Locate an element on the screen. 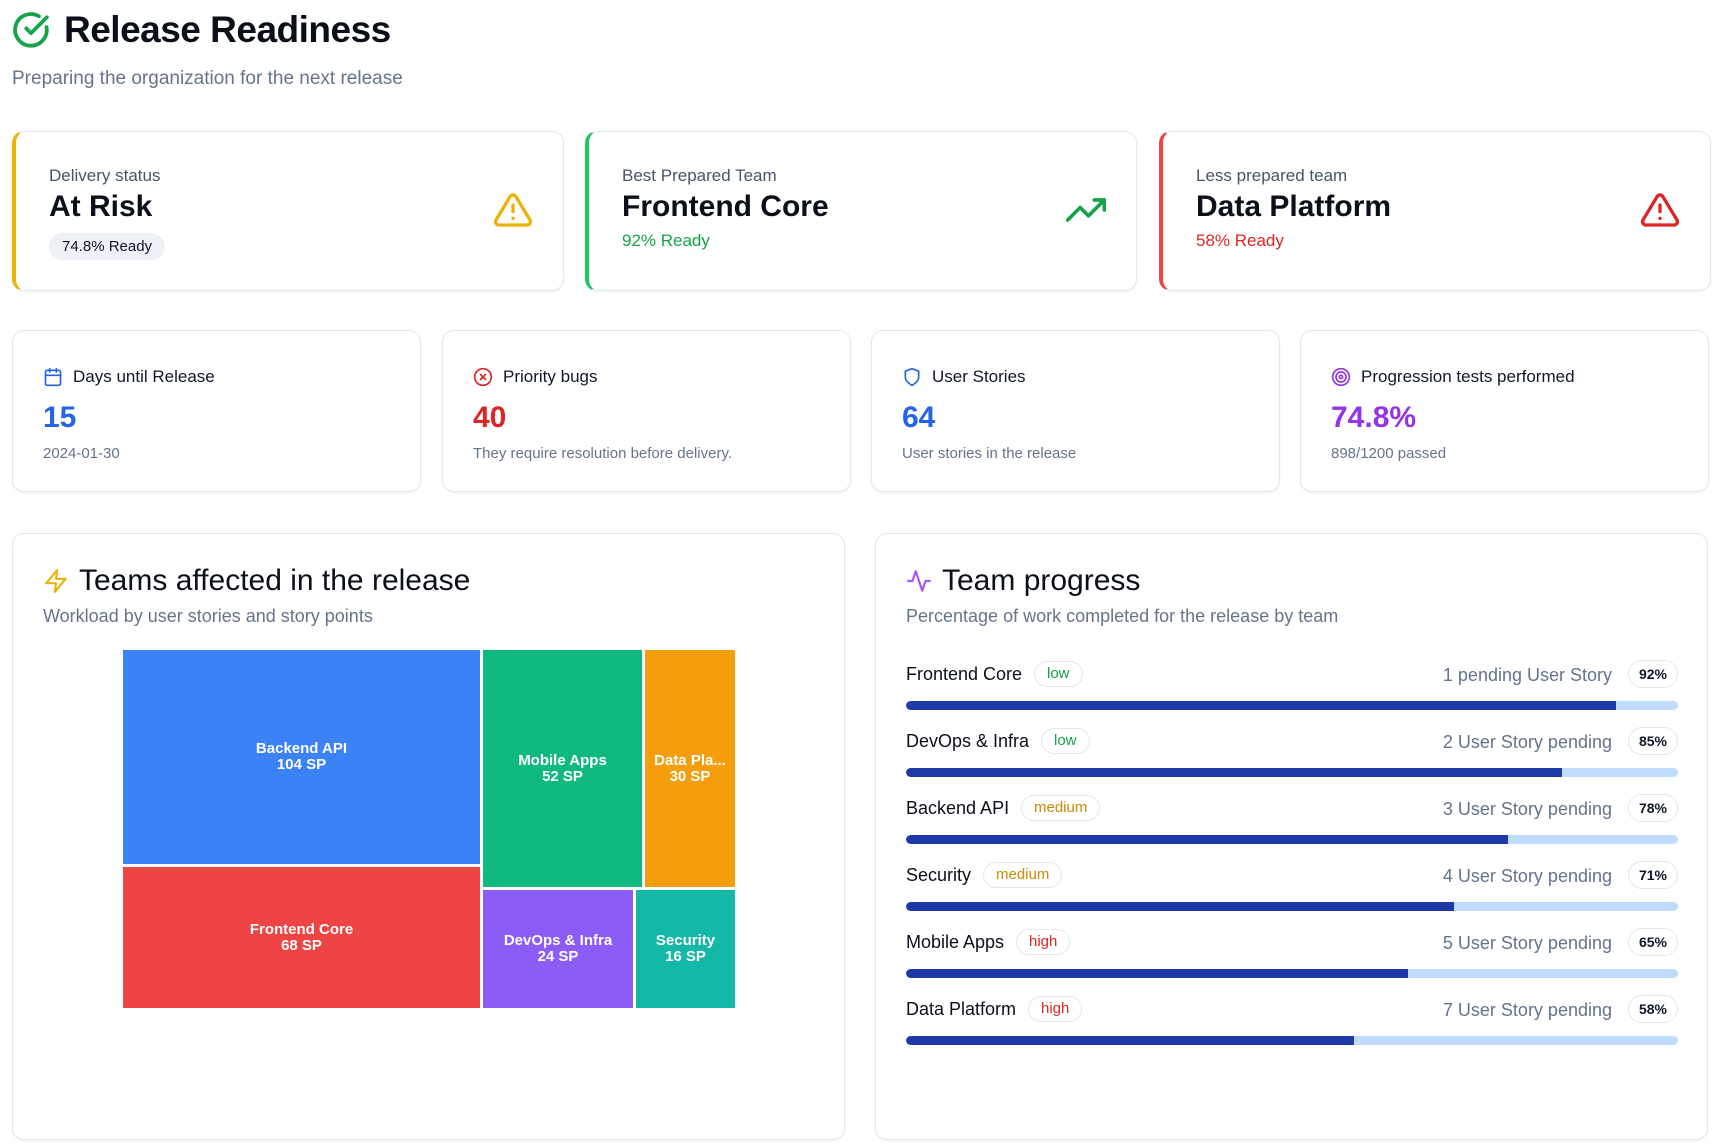 The width and height of the screenshot is (1717, 1147). treemap-cell-value: 68 SP is located at coordinates (301, 945).